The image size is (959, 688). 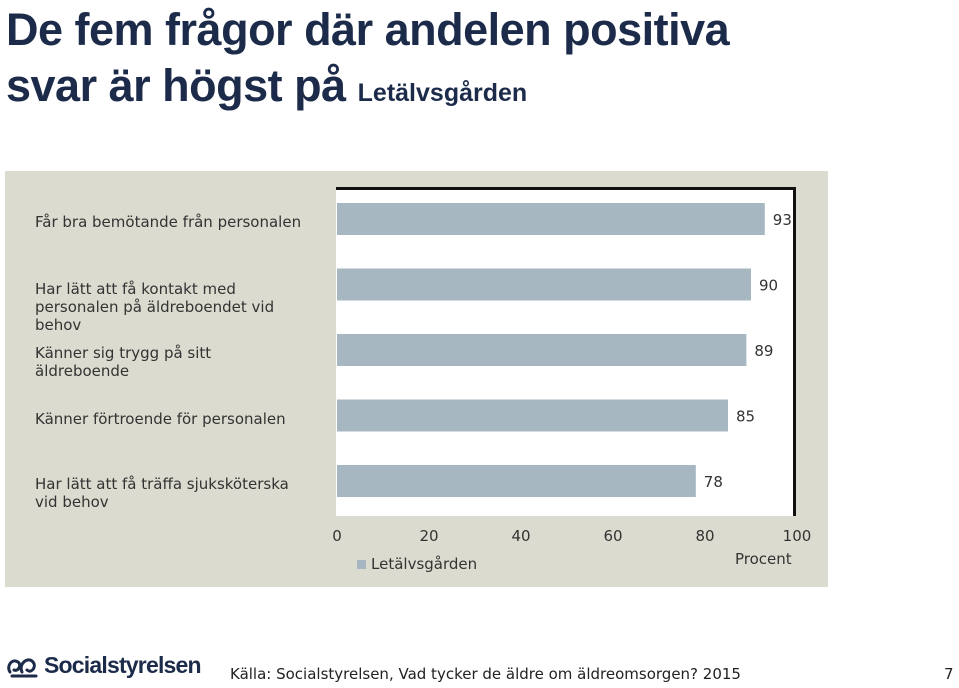 What do you see at coordinates (368, 29) in the screenshot?
I see `title-line-1: De fem frågor där andelen positiva` at bounding box center [368, 29].